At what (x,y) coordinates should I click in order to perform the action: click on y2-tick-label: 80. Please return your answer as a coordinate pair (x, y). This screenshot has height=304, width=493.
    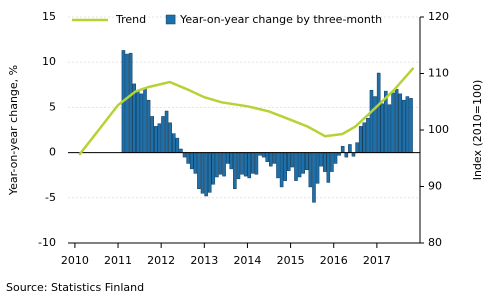
    Looking at the image, I should click on (435, 242).